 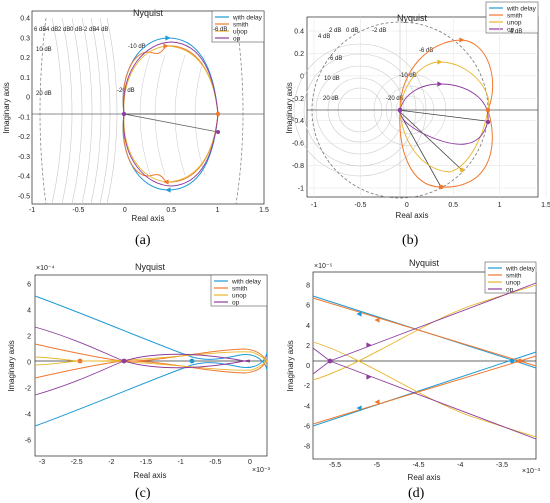 What do you see at coordinates (453, 205) in the screenshot?
I see `panel-b-x-tick-label: 0.5` at bounding box center [453, 205].